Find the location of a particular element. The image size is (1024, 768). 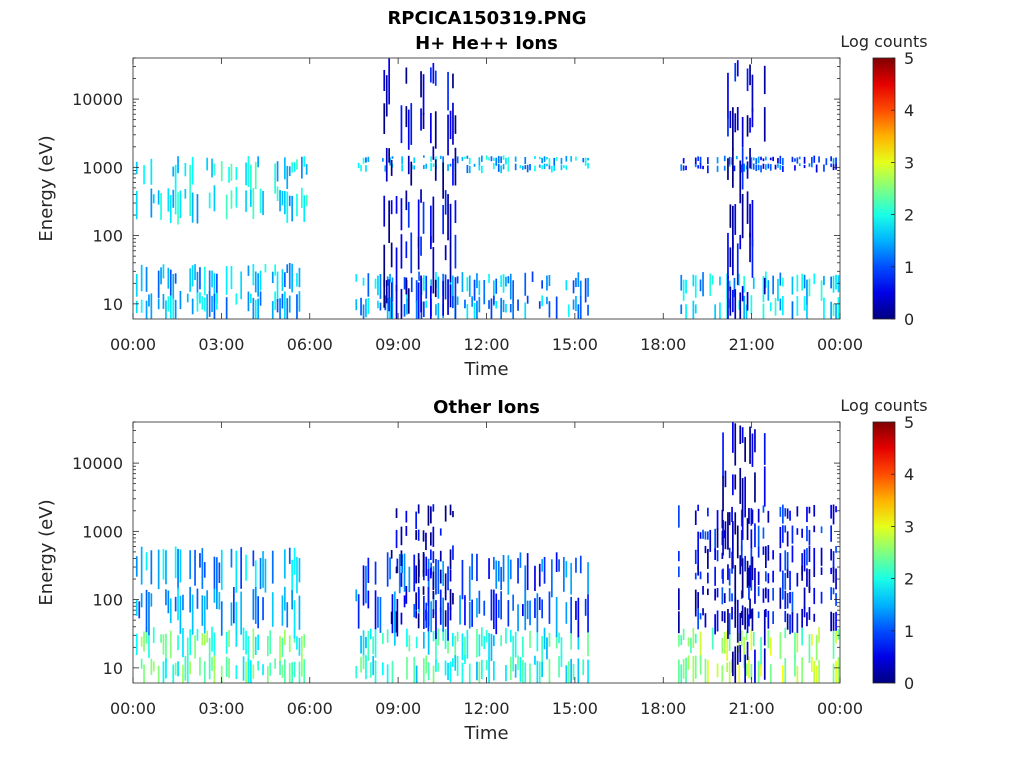

x-tick-label: 15:00 is located at coordinates (575, 344).